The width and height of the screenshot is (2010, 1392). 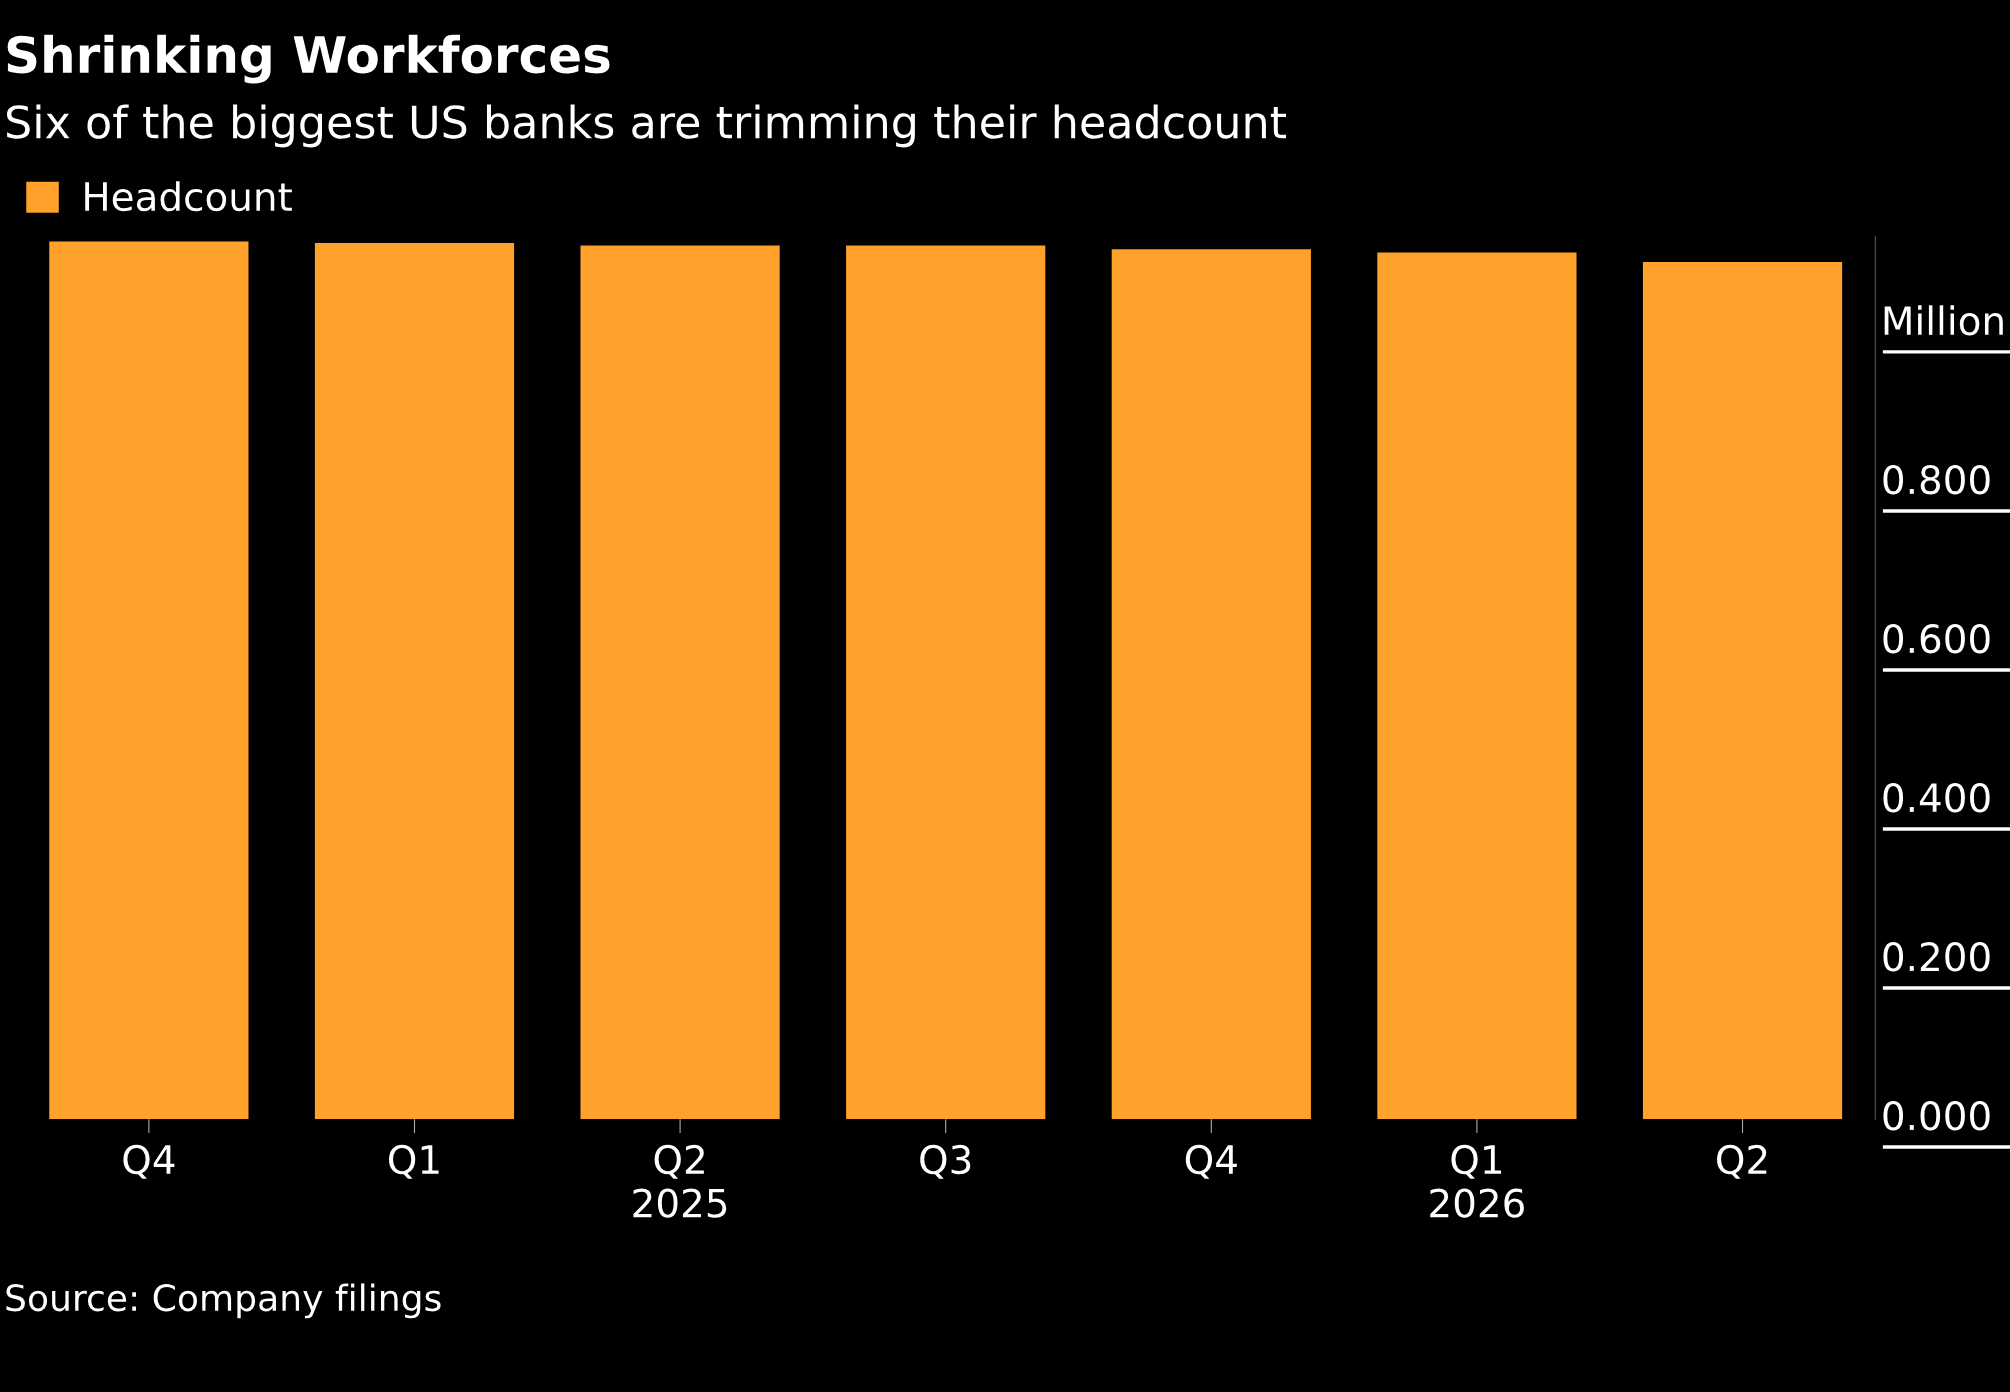 What do you see at coordinates (1943, 320) in the screenshot?
I see `y-tick-label: Million` at bounding box center [1943, 320].